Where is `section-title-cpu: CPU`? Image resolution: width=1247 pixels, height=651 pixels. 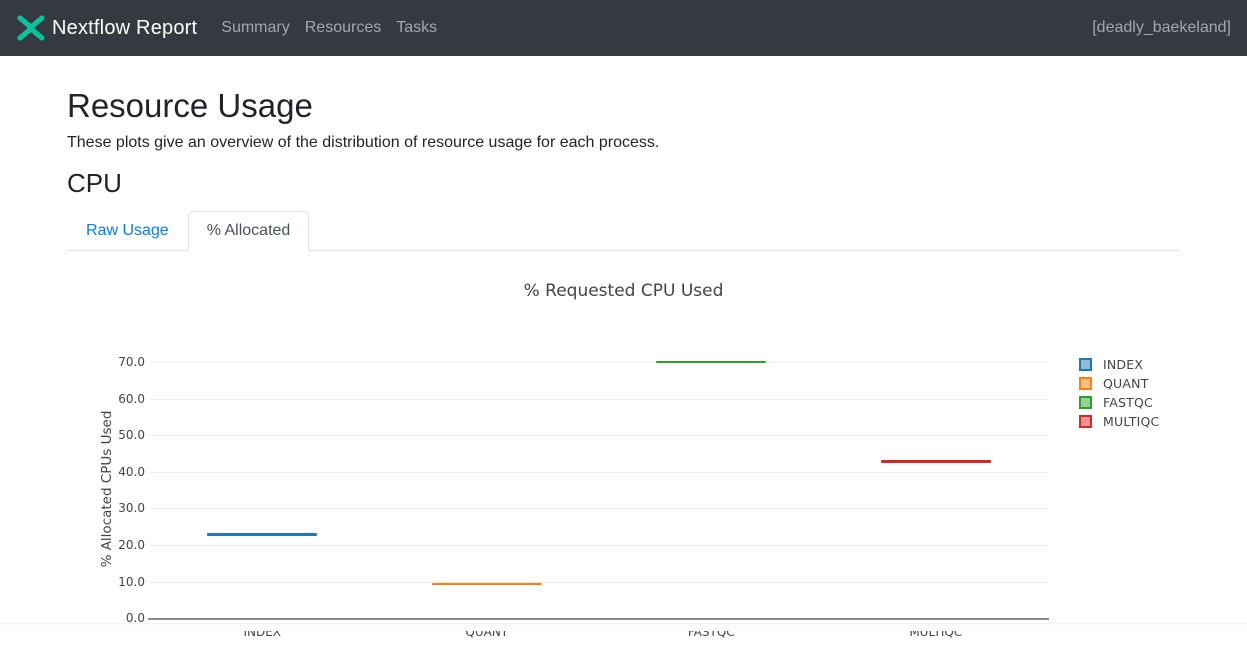 section-title-cpu: CPU is located at coordinates (94, 183).